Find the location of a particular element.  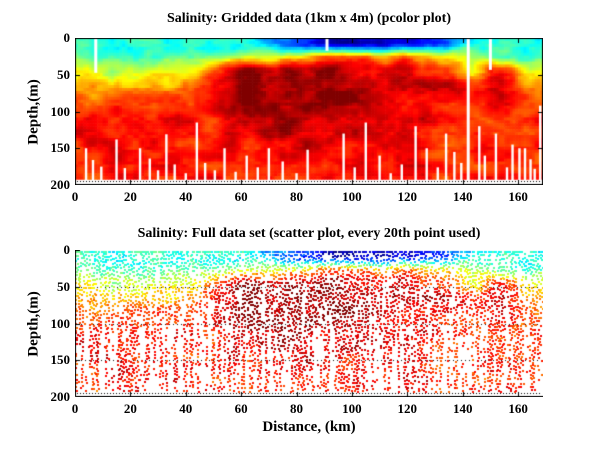

x-axis-label: Distance, (km) is located at coordinates (309, 427).